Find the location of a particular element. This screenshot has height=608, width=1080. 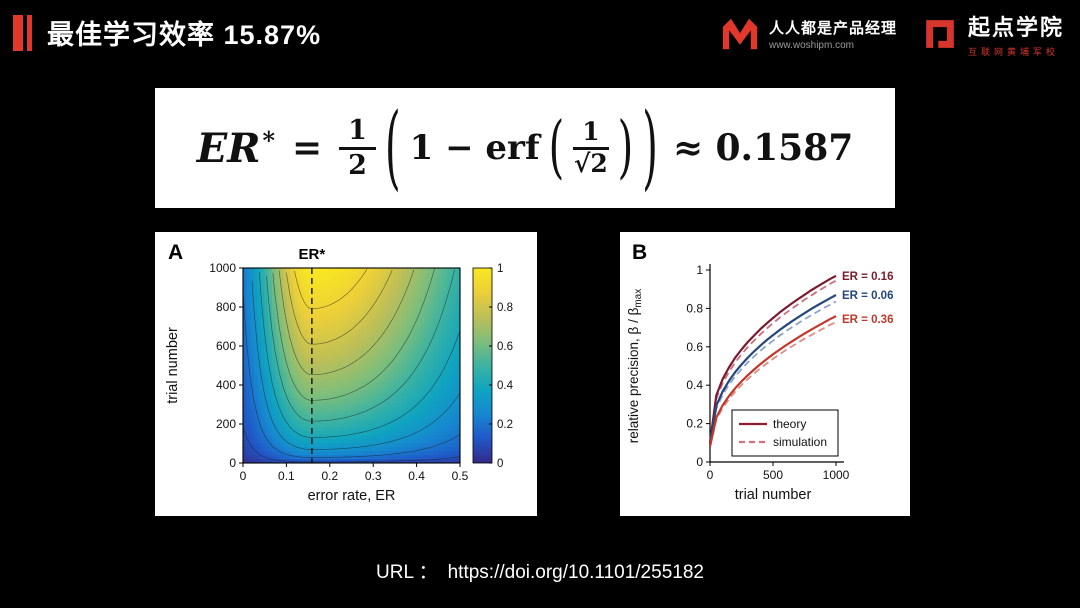

curve-er-0.16-simulation is located at coordinates (773, 361).